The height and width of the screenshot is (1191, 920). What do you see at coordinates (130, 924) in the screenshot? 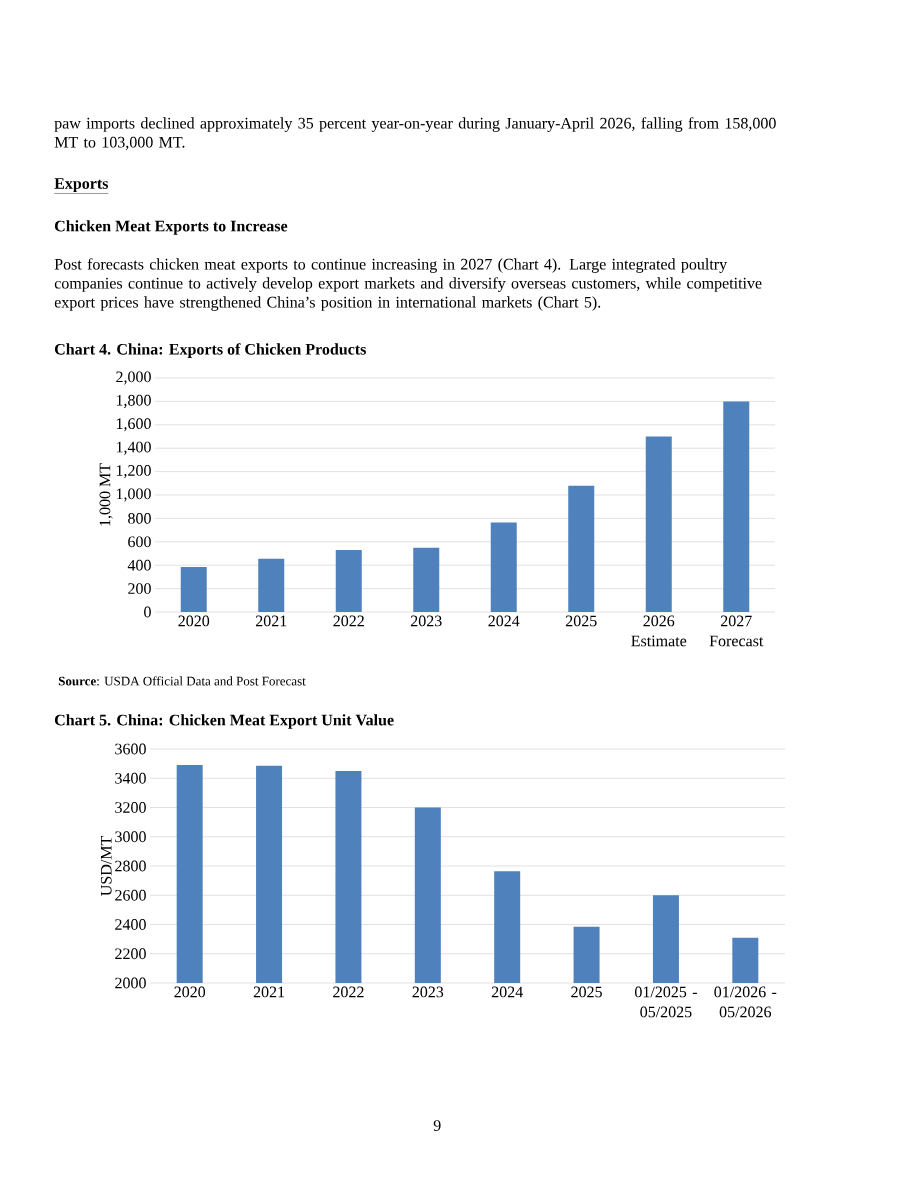
I see `y-tick-label: 2400` at bounding box center [130, 924].